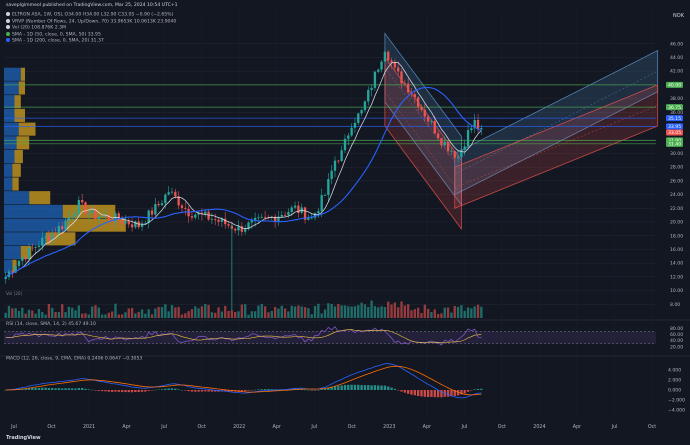  Describe the element at coordinates (676, 209) in the screenshot. I see `price-tick-label: 22.00` at that location.